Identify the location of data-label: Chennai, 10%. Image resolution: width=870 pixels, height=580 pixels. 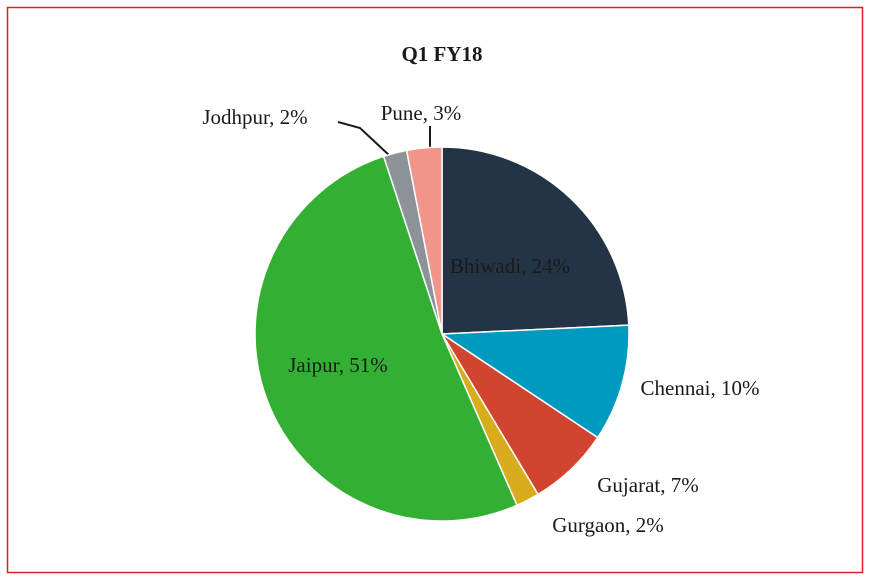
(700, 388).